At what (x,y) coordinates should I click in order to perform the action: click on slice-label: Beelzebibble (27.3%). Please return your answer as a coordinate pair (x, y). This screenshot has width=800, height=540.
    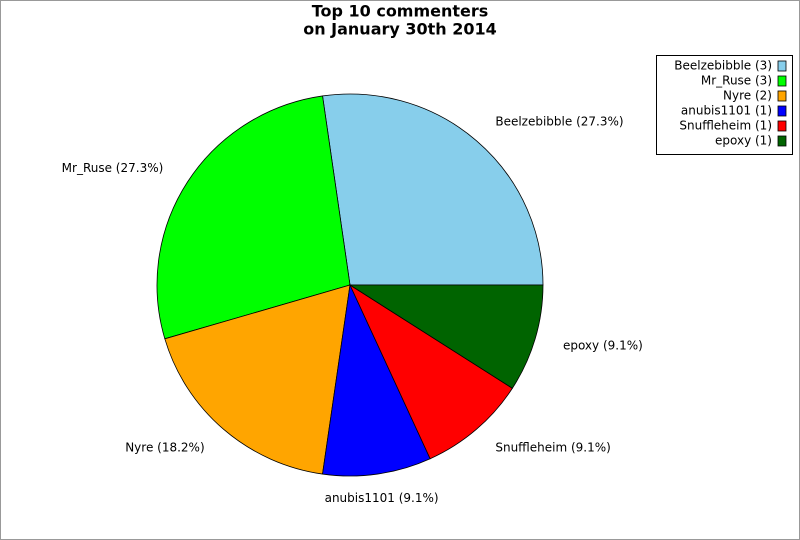
    Looking at the image, I should click on (559, 121).